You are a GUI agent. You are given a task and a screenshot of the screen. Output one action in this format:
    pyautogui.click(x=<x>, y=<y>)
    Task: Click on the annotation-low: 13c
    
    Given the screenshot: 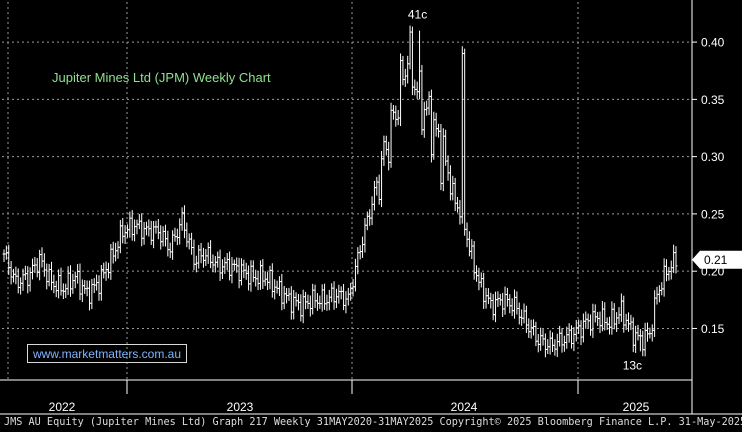 What is the action you would take?
    pyautogui.click(x=632, y=365)
    